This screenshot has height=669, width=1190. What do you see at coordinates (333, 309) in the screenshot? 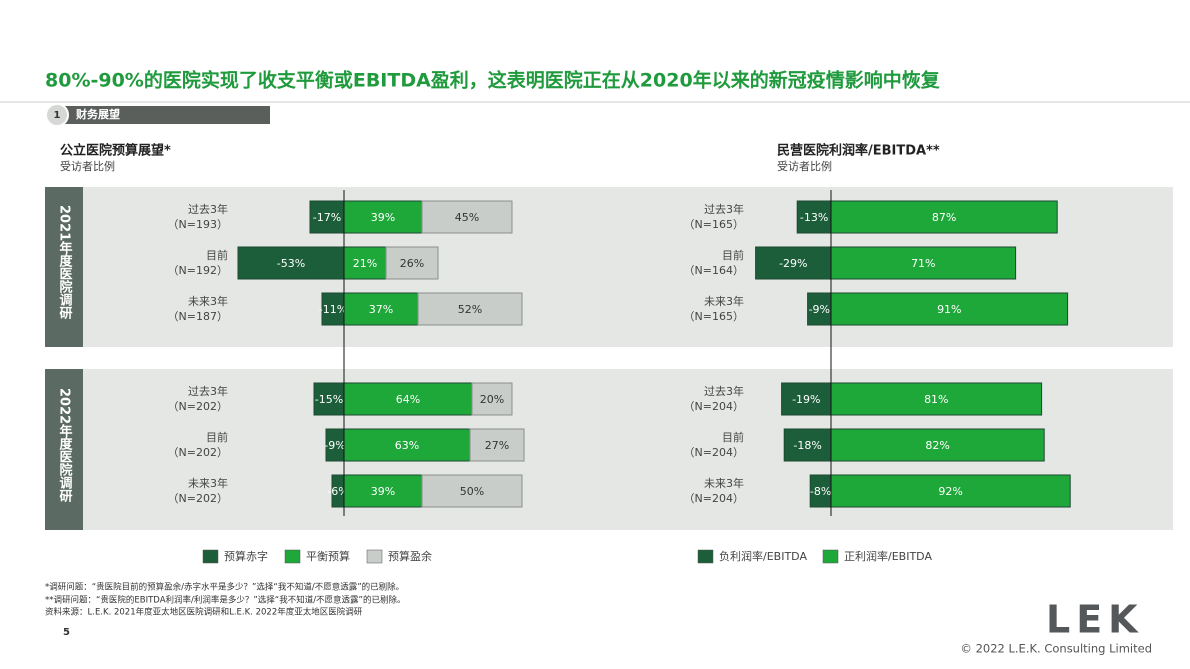
I see `value-label: -11%` at bounding box center [333, 309].